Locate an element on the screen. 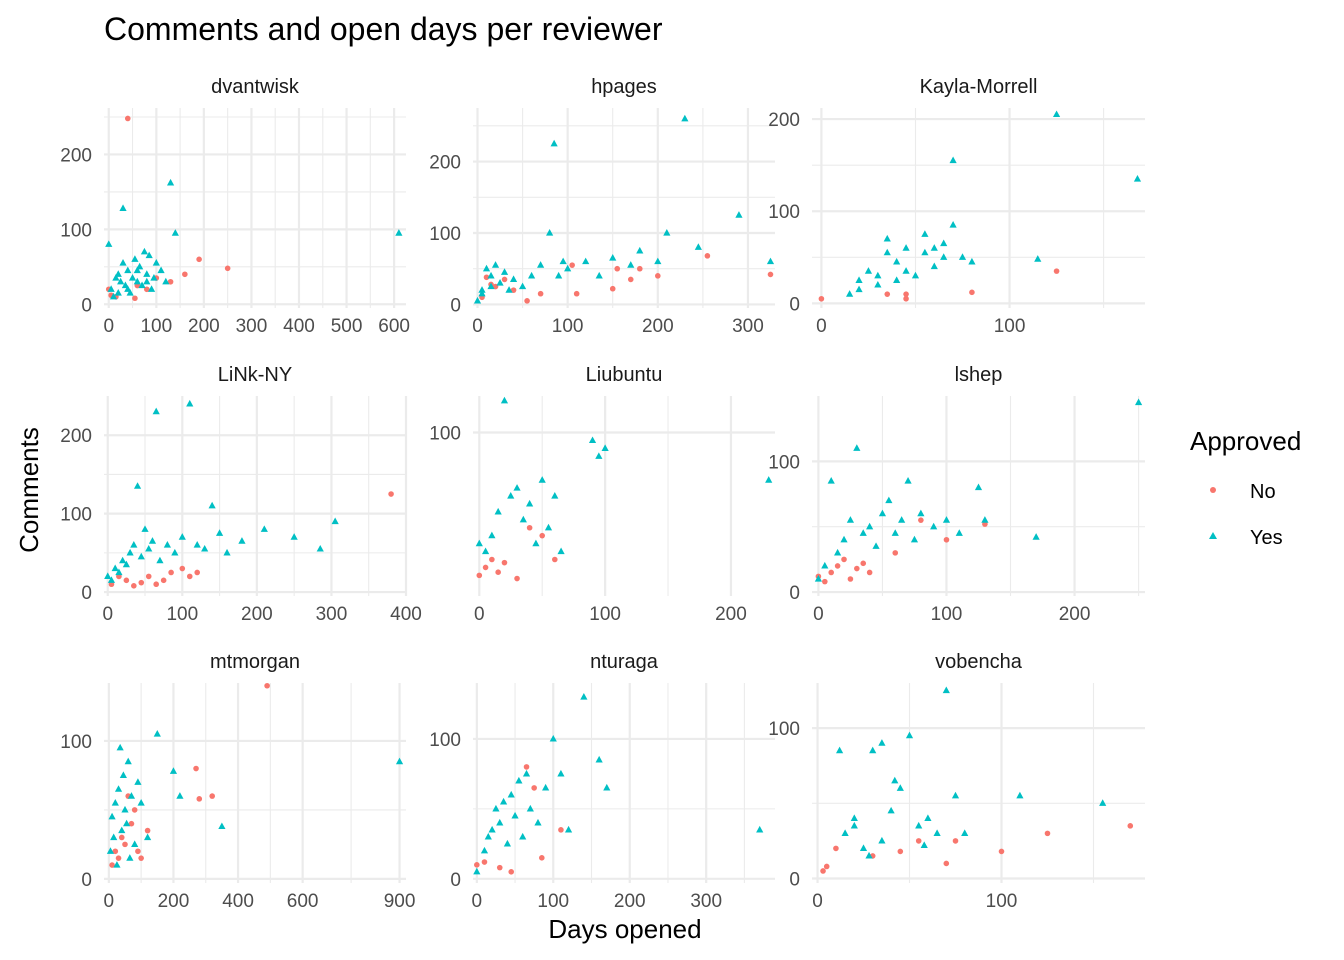 The width and height of the screenshot is (1344, 960). legend-key-no is located at coordinates (1213, 490).